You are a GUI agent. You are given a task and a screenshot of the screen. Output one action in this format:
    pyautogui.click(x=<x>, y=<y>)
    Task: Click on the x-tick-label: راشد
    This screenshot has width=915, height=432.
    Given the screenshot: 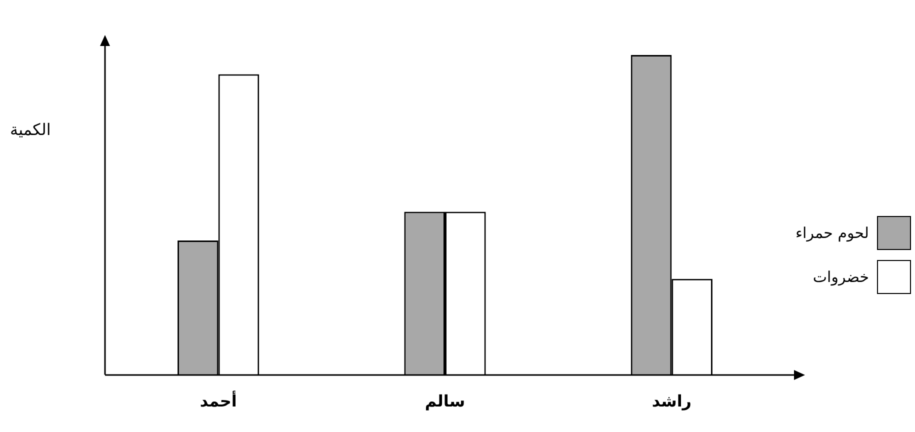 What is the action you would take?
    pyautogui.click(x=672, y=401)
    